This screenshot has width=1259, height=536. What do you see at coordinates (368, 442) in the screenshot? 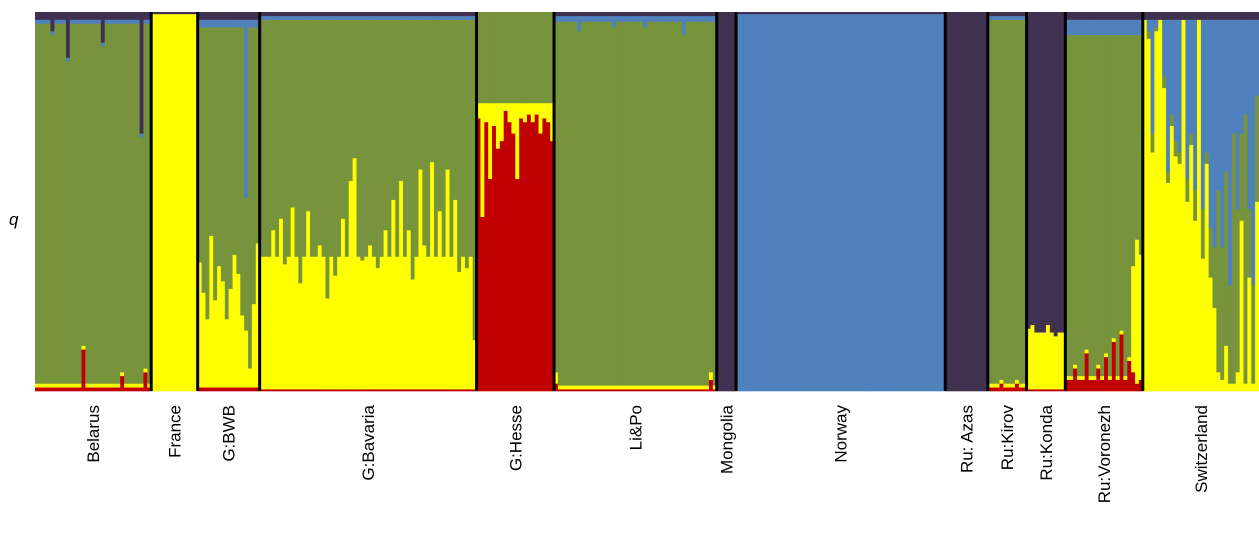
I see `population-label: G:Bavaria` at bounding box center [368, 442].